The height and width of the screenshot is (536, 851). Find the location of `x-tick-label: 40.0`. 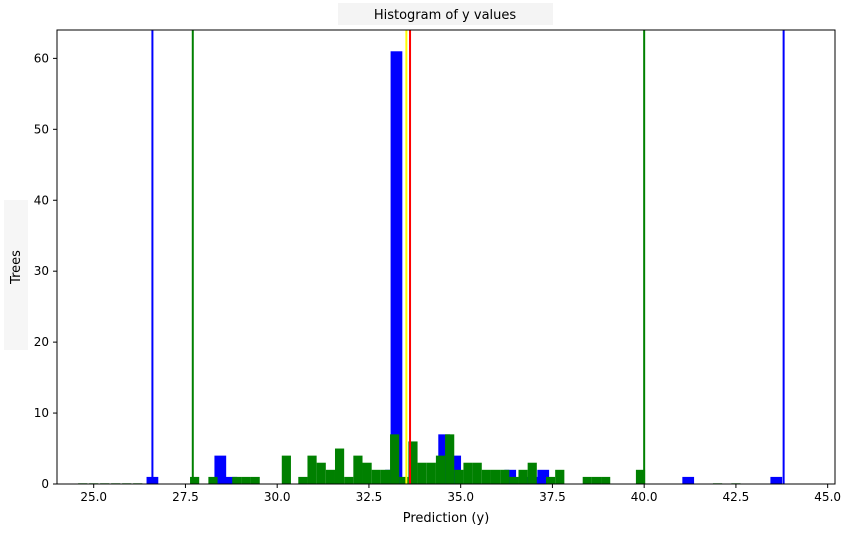

x-tick-label: 40.0 is located at coordinates (644, 497).